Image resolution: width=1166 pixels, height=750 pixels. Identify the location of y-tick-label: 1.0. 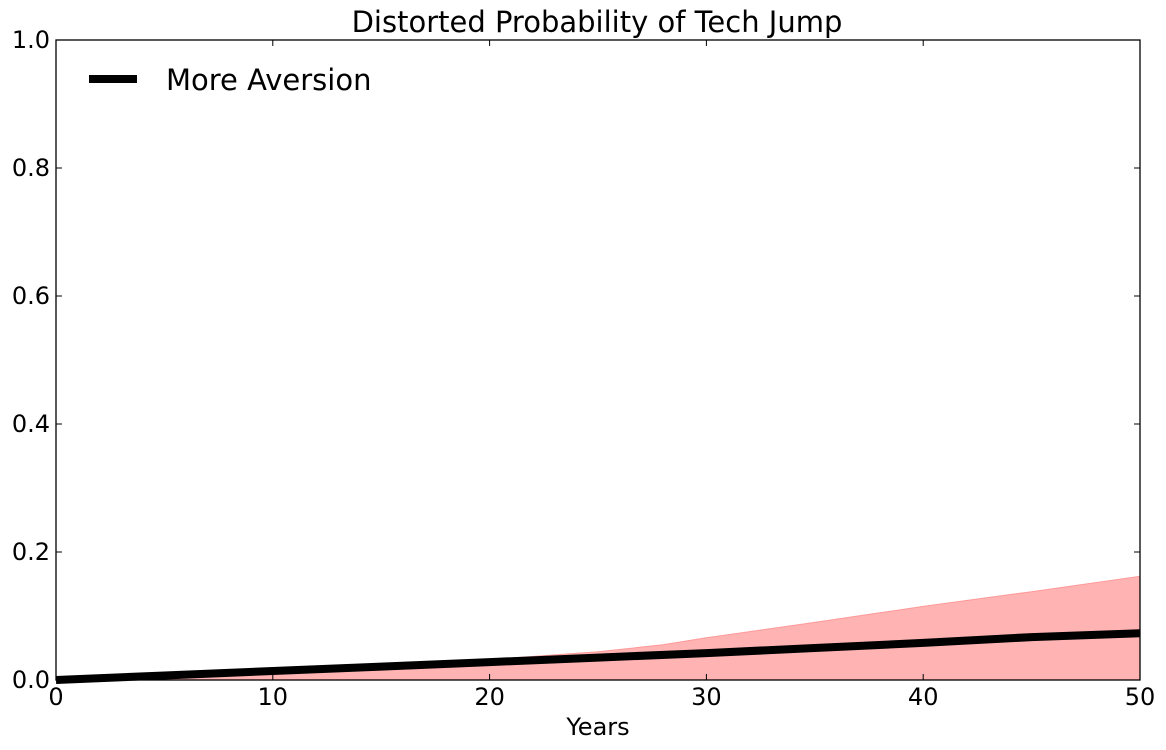
(31, 40).